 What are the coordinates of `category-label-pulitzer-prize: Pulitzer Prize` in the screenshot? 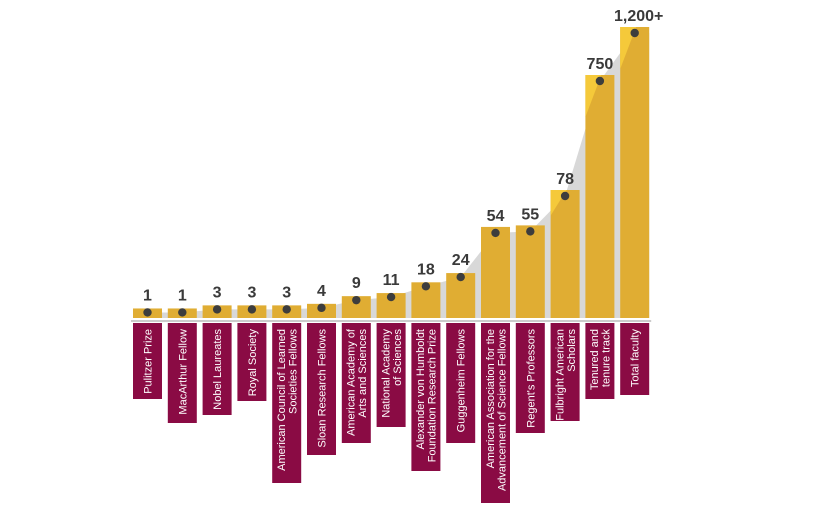 It's located at (149, 361).